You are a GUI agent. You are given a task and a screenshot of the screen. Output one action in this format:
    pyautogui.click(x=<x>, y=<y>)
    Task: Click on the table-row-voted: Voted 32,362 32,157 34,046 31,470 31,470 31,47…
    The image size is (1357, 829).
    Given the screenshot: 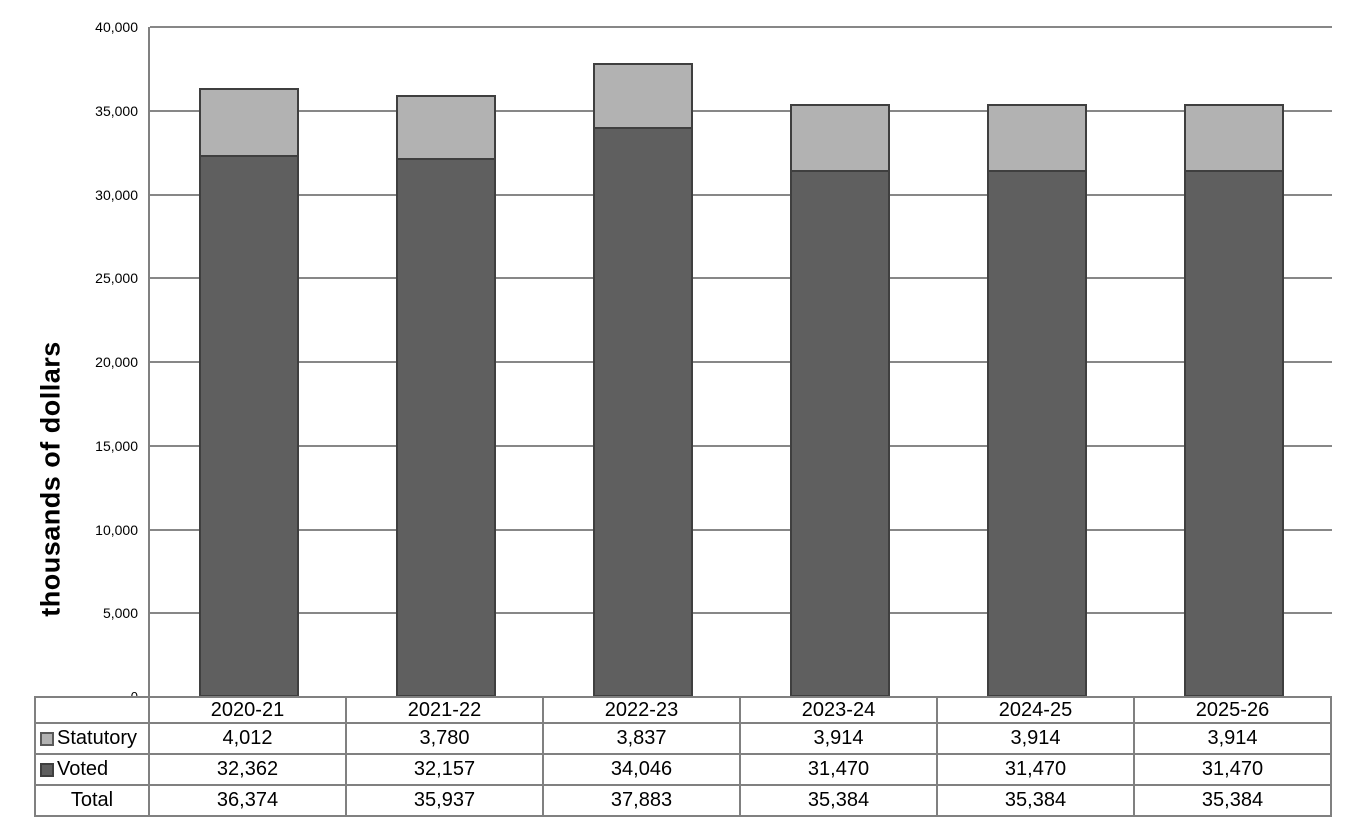 What is the action you would take?
    pyautogui.click(x=683, y=769)
    